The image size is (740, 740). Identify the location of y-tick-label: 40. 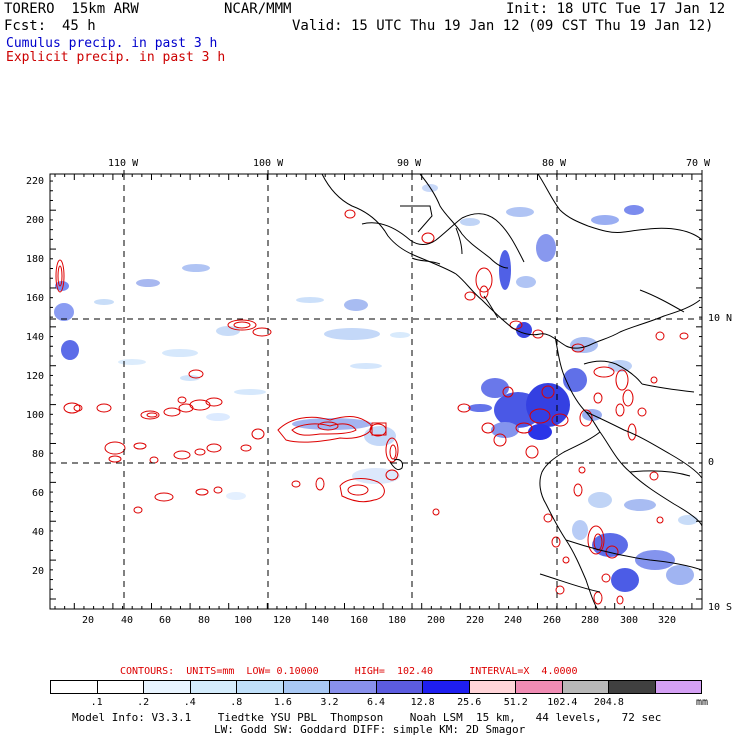
(38, 532).